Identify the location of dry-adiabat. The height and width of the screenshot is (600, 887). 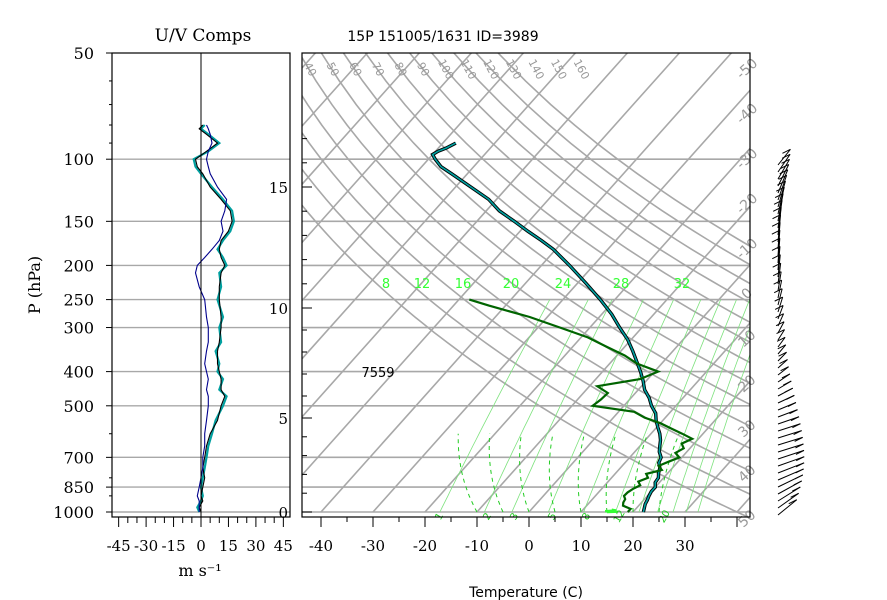
(601, 169).